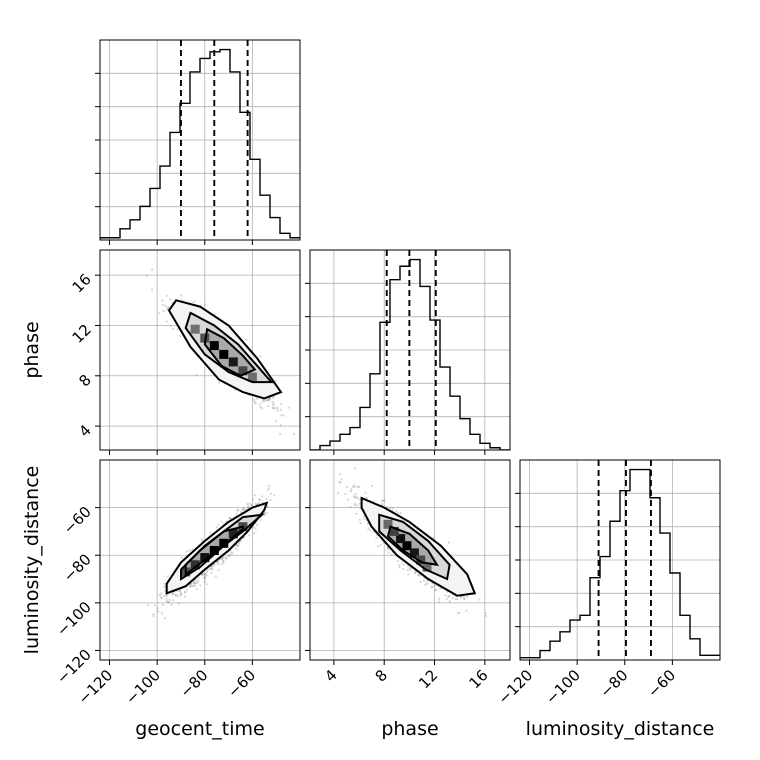 The height and width of the screenshot is (760, 760). I want to click on x-axis-label-luminosity-distance: luminosity_distance, so click(620, 729).